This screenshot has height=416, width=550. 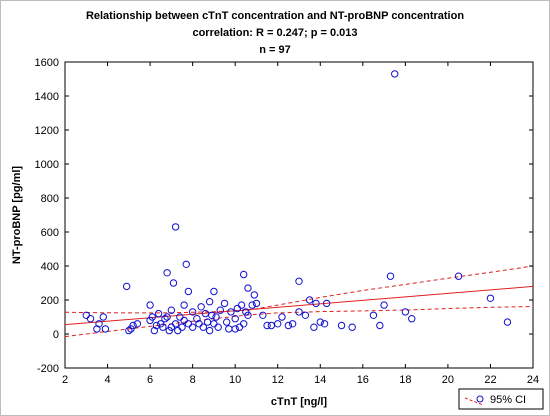 I want to click on y-tick-label: 1200, so click(x=47, y=131).